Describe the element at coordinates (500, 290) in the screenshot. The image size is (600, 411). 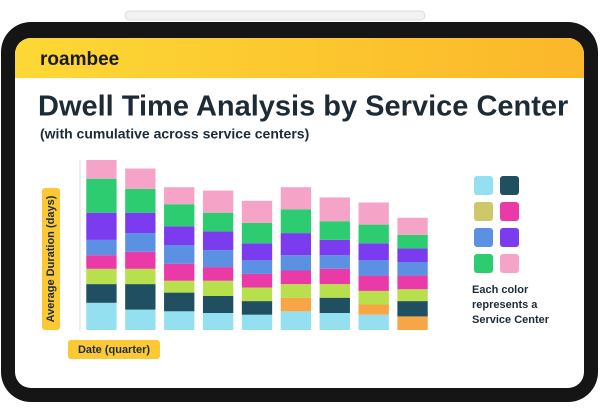
I see `legend-note: Each color` at that location.